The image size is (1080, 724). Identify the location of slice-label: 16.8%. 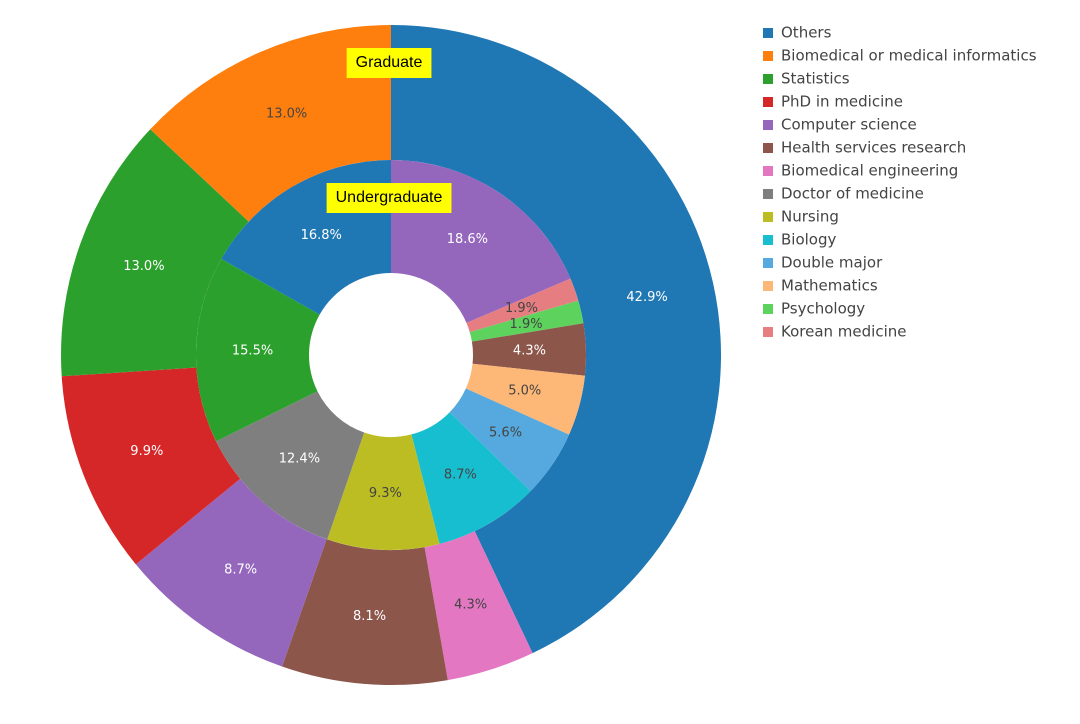
(321, 235).